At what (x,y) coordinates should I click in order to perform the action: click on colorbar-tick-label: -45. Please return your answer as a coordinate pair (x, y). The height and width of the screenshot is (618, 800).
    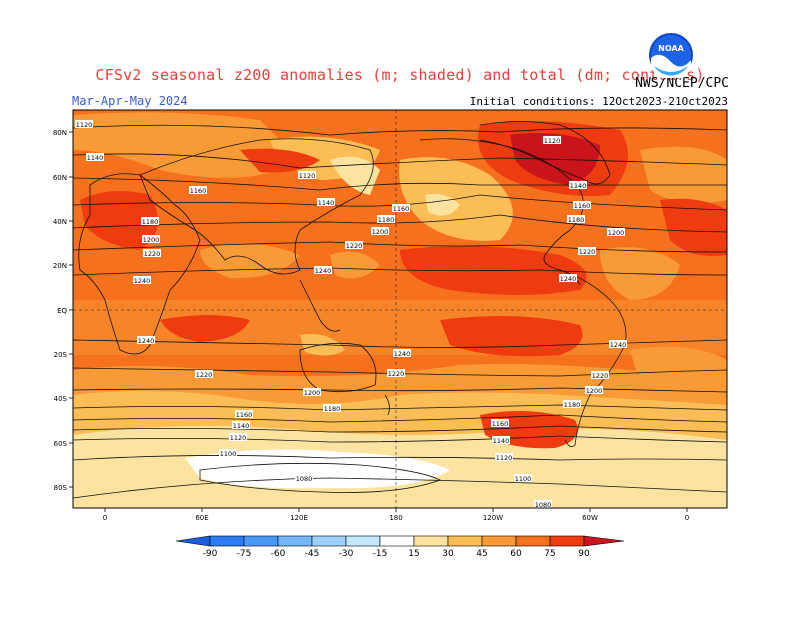
    Looking at the image, I should click on (312, 554).